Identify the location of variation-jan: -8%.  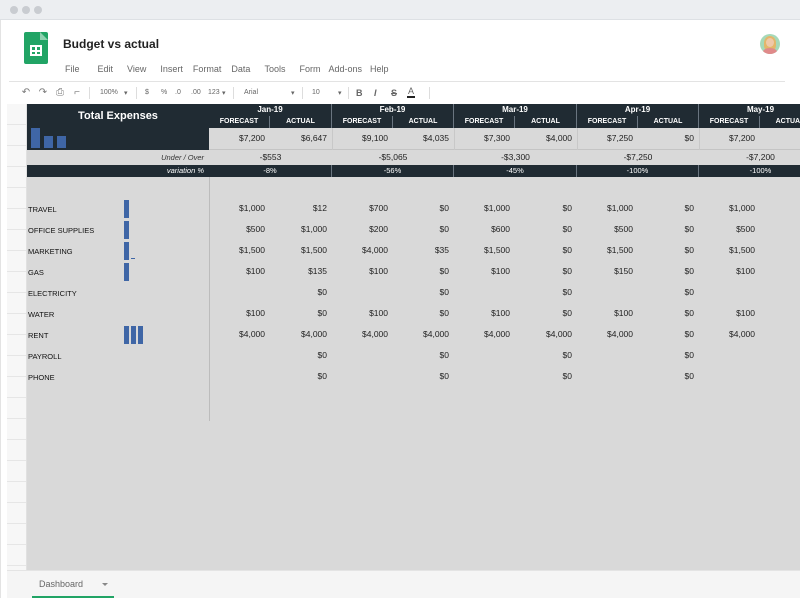
(270, 171).